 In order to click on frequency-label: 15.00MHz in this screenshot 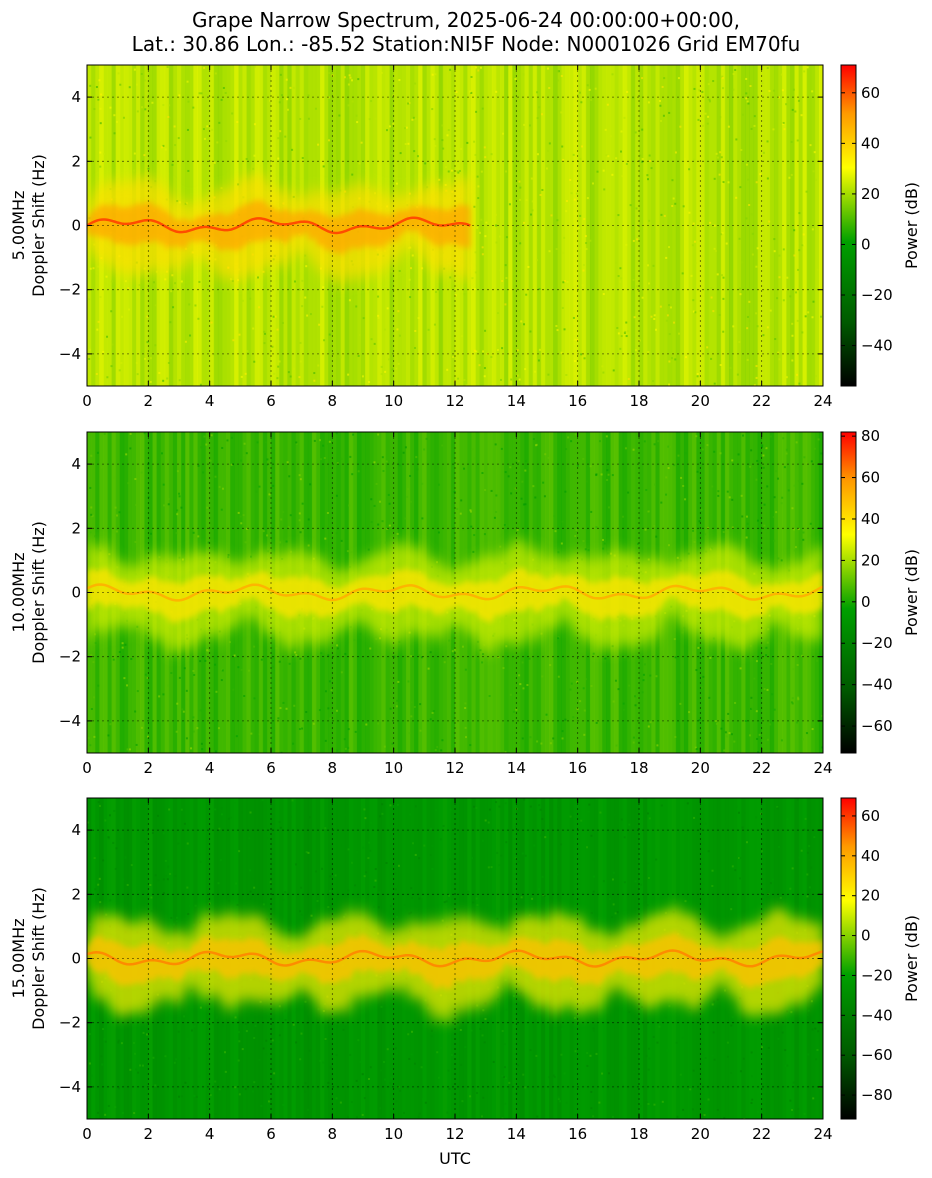, I will do `click(18, 958)`.